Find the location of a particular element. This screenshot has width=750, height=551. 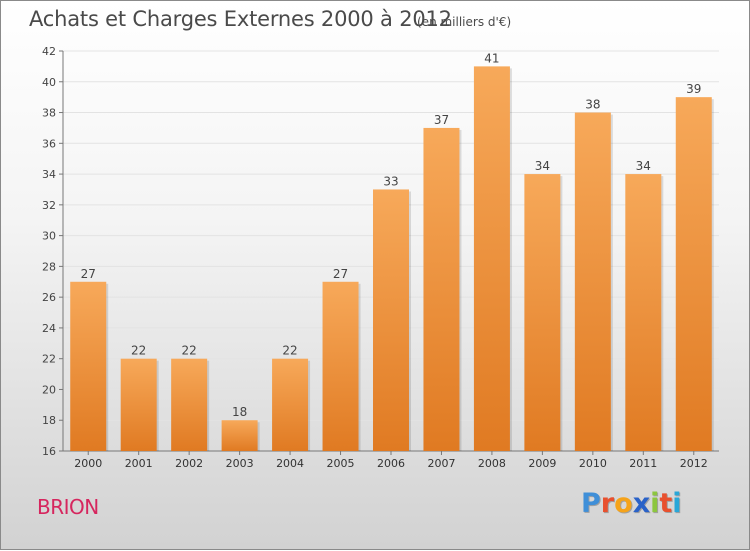

logo-letter: t is located at coordinates (666, 503).